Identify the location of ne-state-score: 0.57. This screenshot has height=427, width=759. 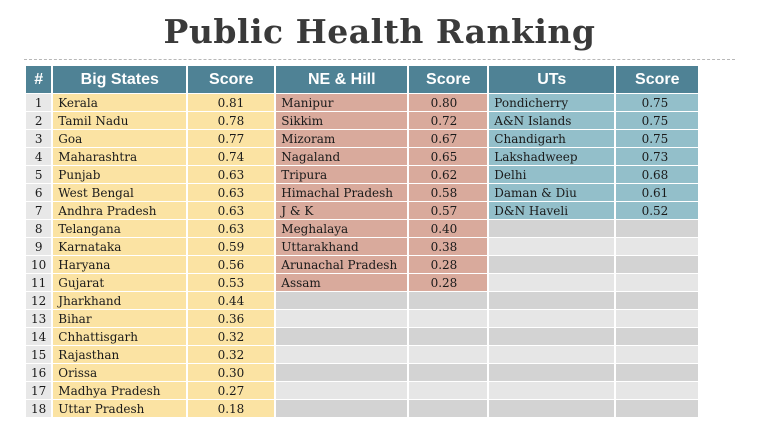
(448, 210).